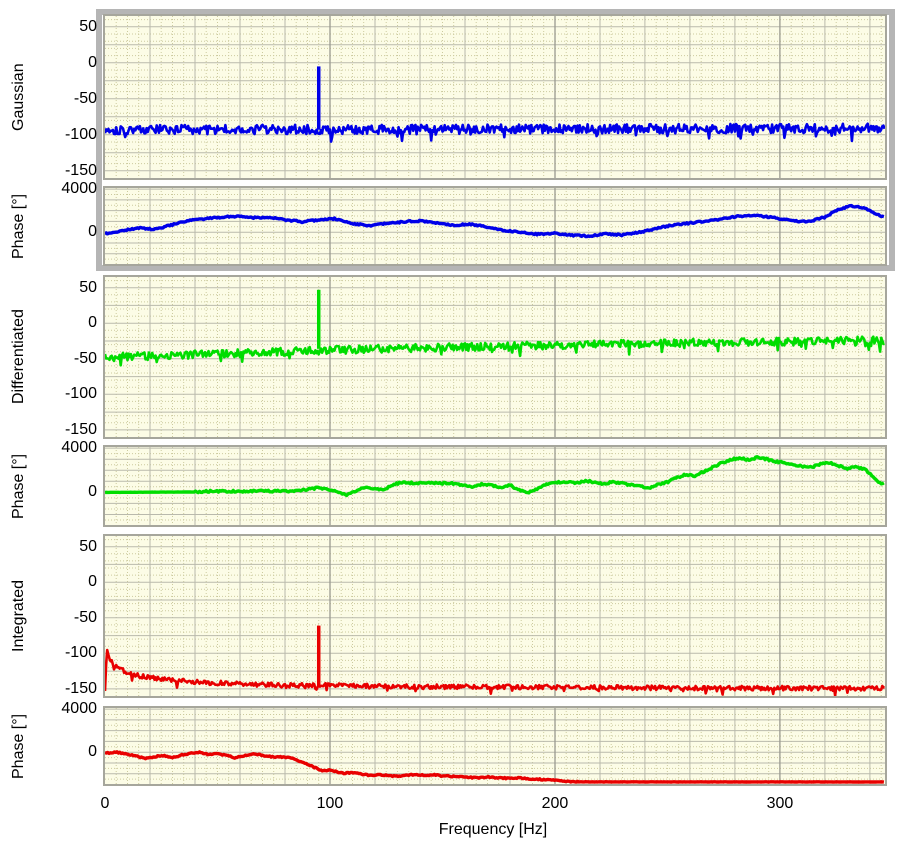 The image size is (903, 860). I want to click on x-tick-label: 300, so click(780, 803).